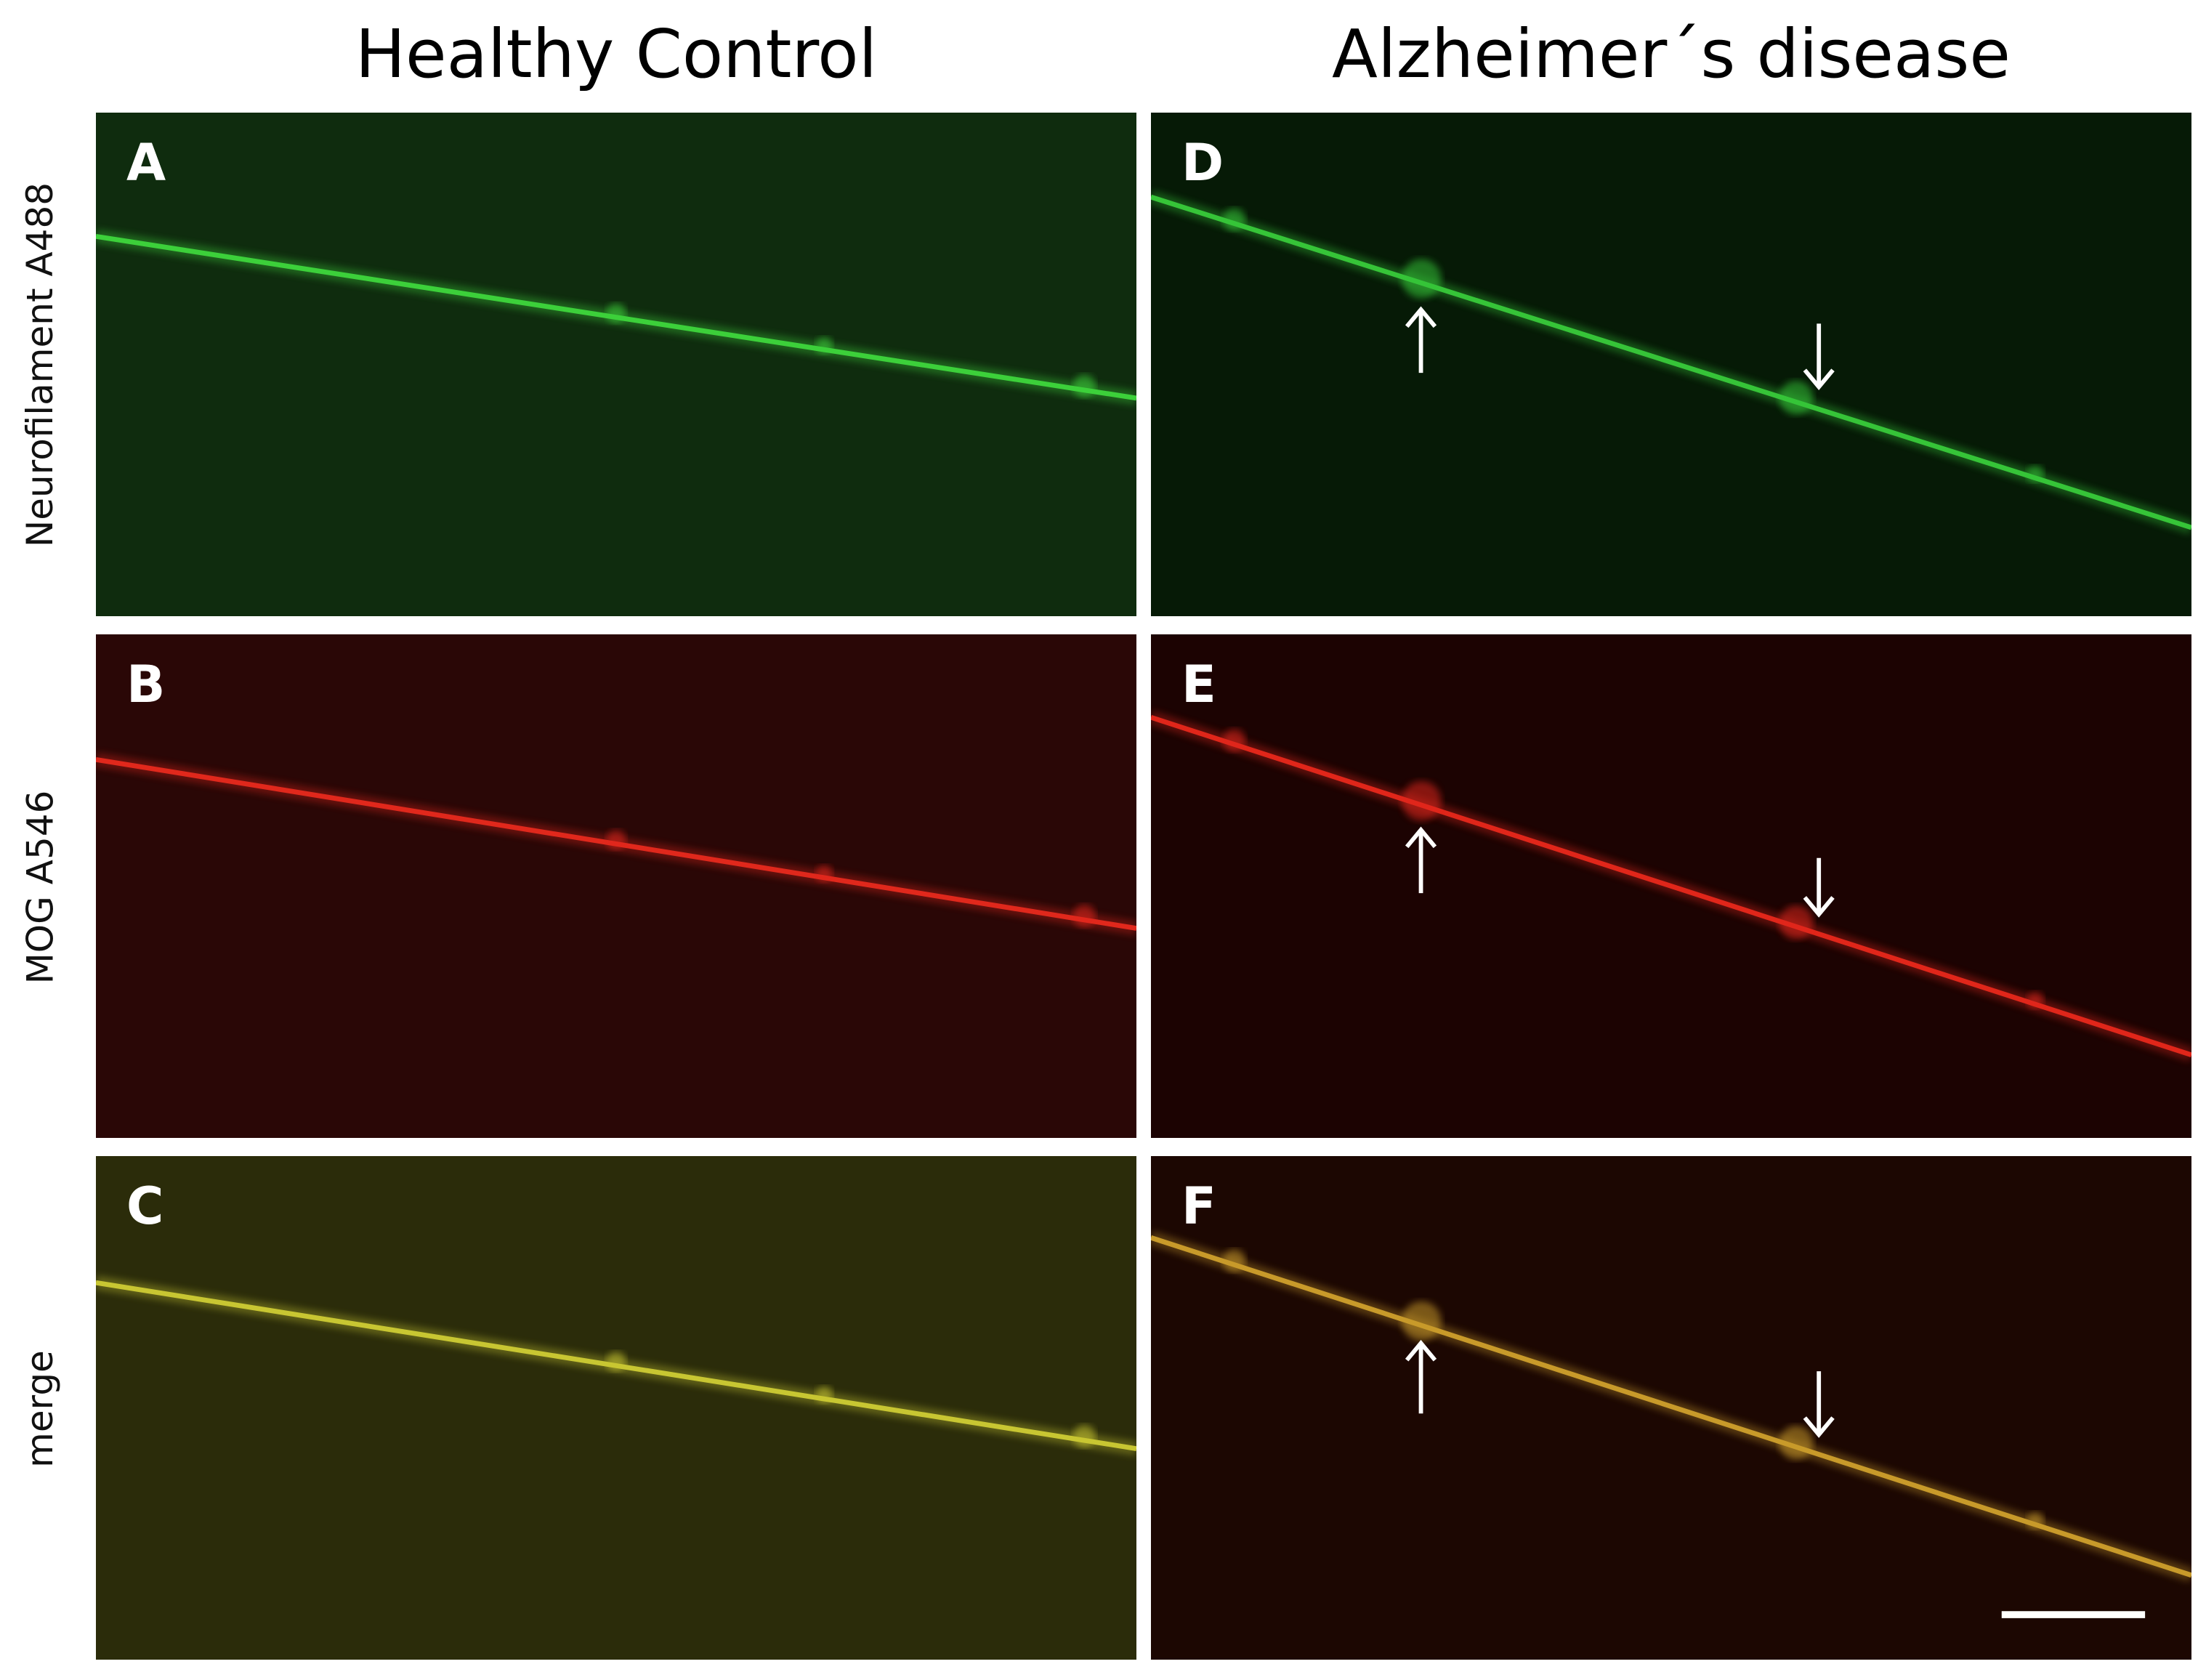  I want to click on panel-a: A, so click(616, 364).